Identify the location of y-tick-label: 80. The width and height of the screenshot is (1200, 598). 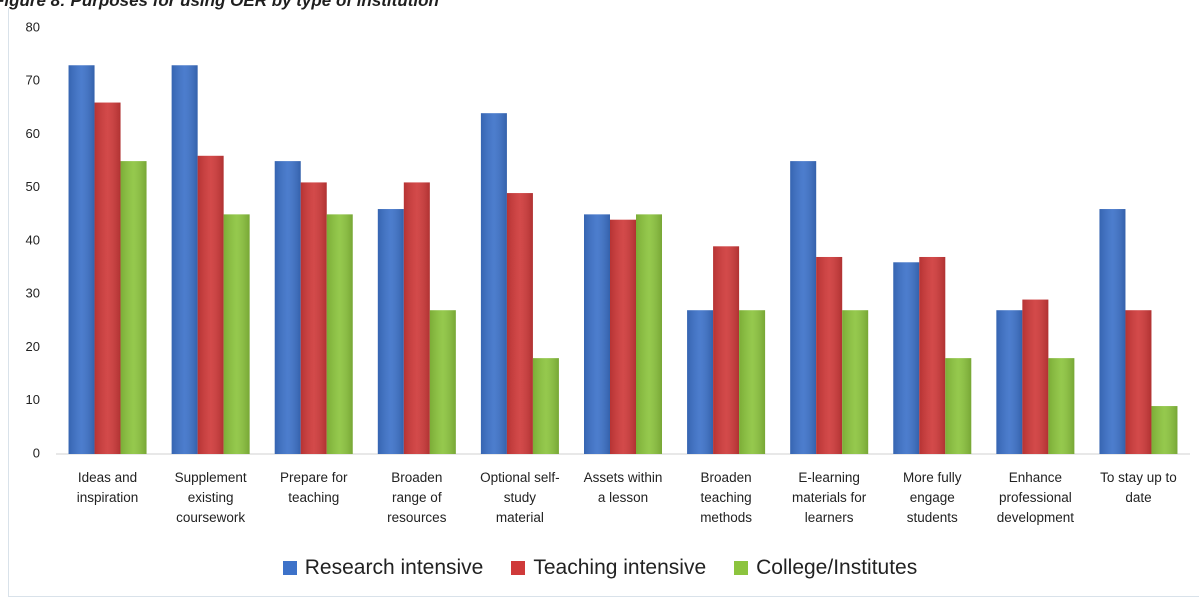
(33, 26).